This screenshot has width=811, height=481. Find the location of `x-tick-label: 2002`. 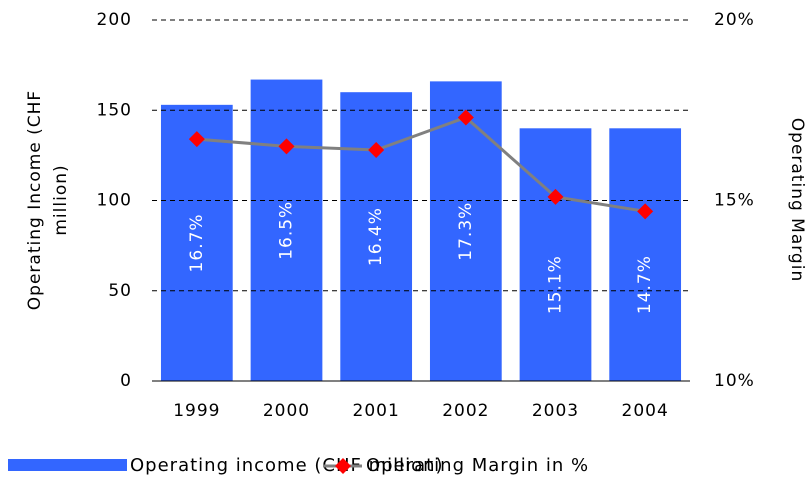

x-tick-label: 2002 is located at coordinates (465, 411).